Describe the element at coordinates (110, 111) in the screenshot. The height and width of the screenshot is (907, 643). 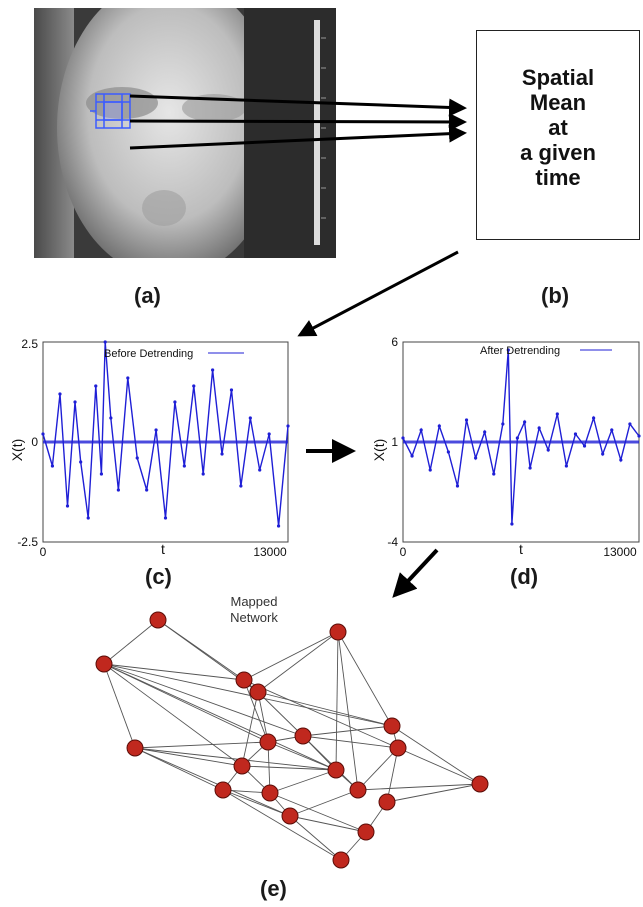
I see `roi-grid` at that location.